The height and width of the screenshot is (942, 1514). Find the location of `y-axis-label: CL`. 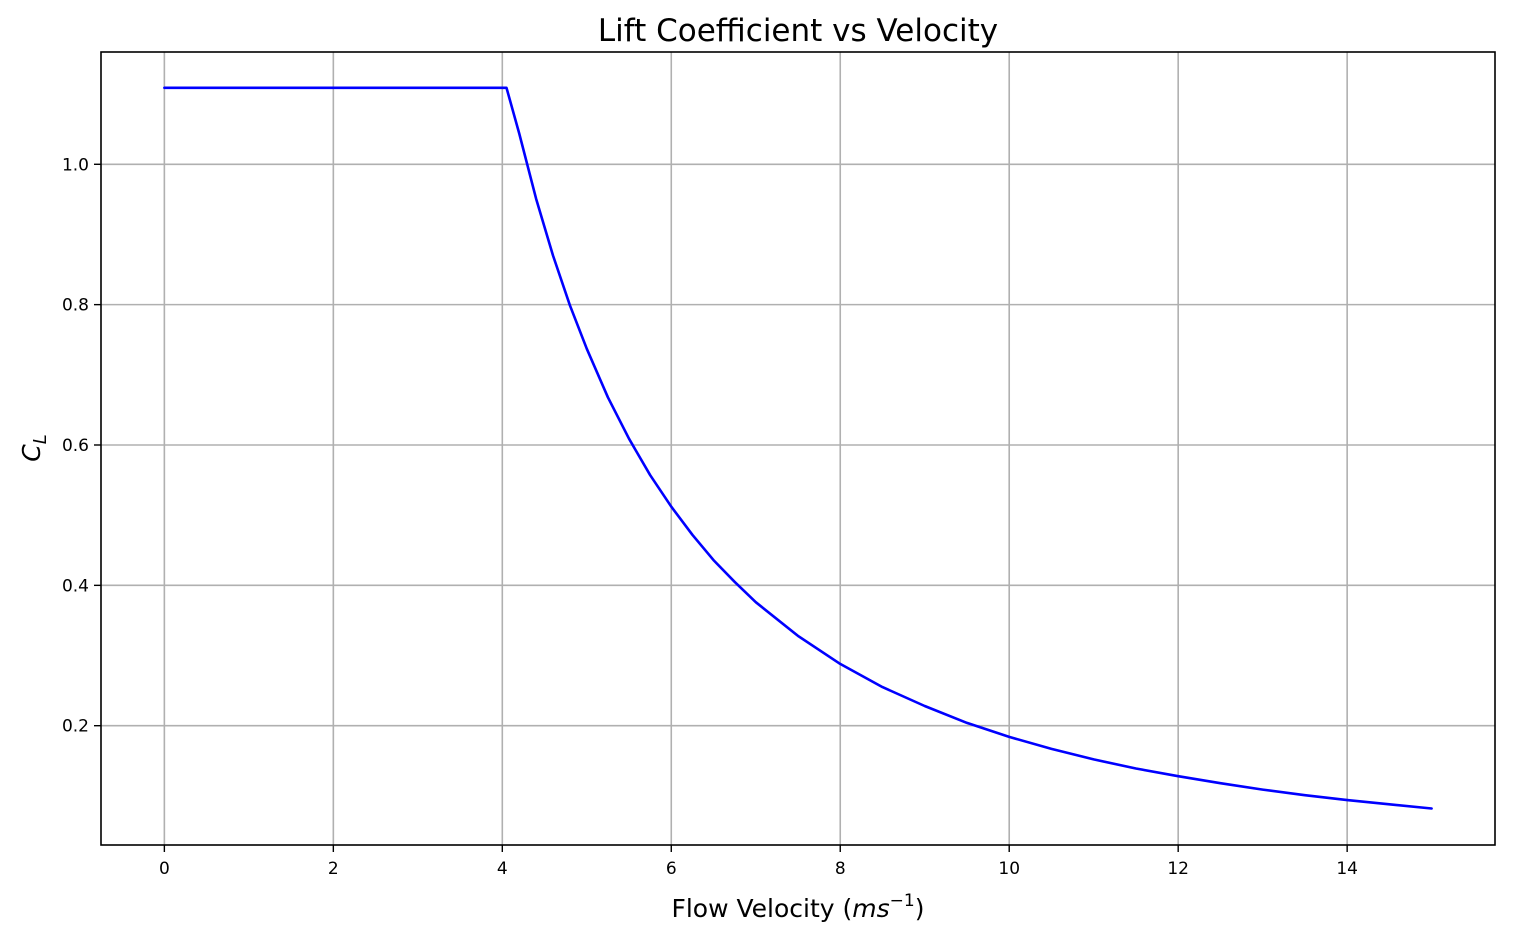

y-axis-label: CL is located at coordinates (34, 448).